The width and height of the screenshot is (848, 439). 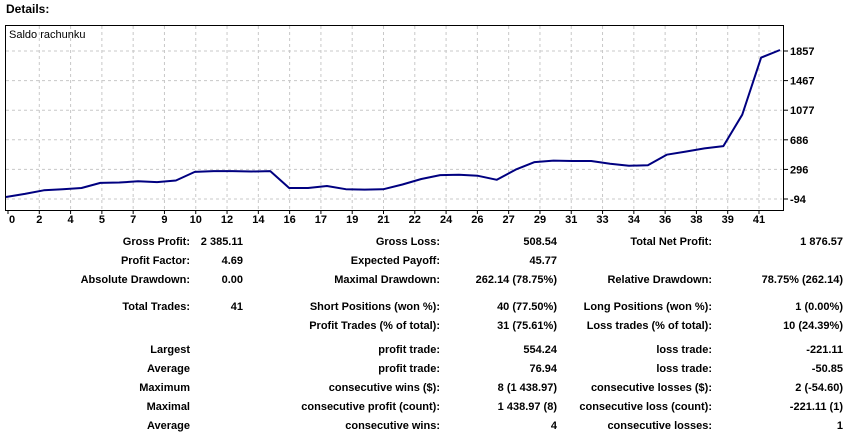 I want to click on y-axis-tick-label: 686, so click(x=799, y=141).